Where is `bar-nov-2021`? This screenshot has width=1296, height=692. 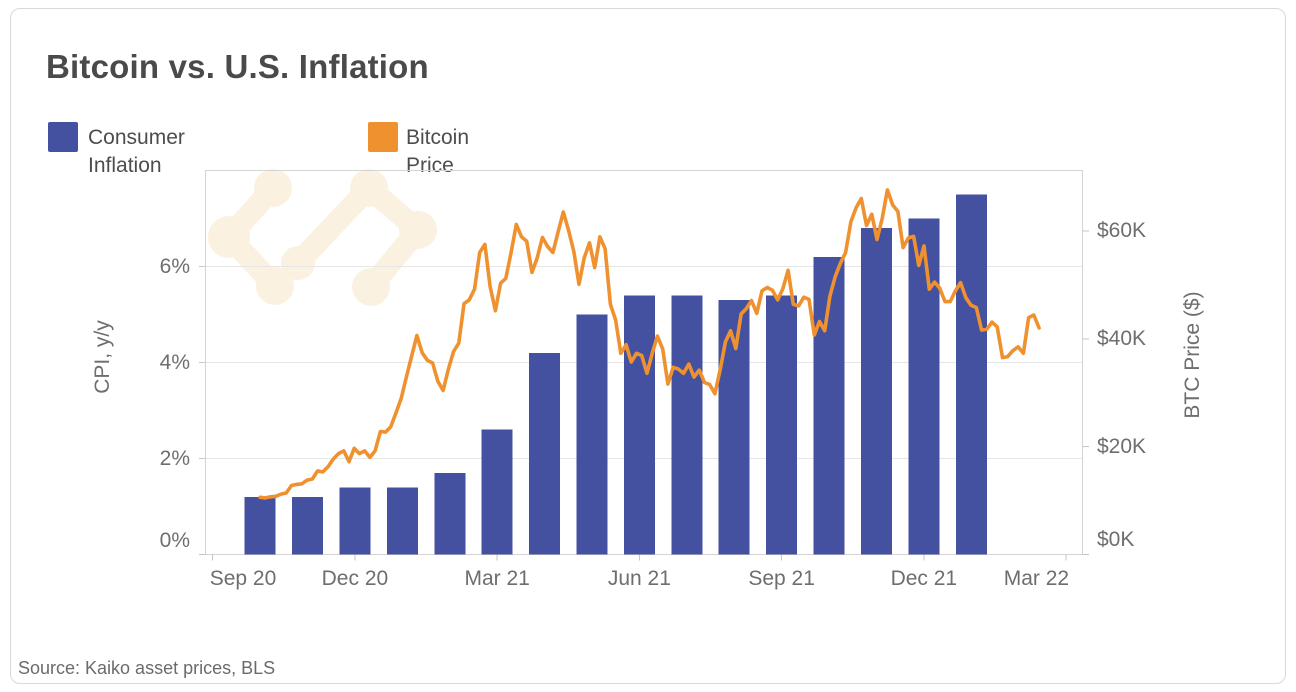
bar-nov-2021 is located at coordinates (876, 391).